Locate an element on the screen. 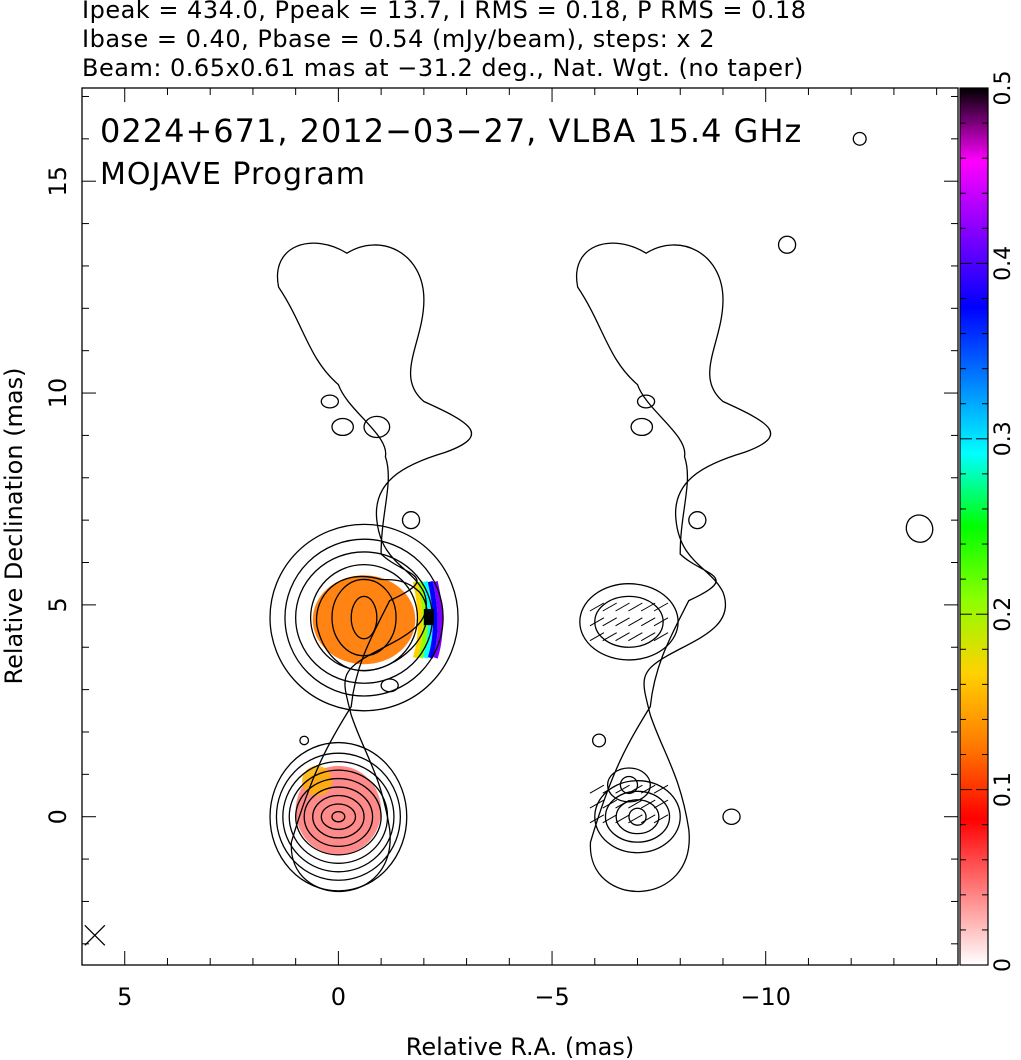  y-tick-label-3: 15 is located at coordinates (58, 181).